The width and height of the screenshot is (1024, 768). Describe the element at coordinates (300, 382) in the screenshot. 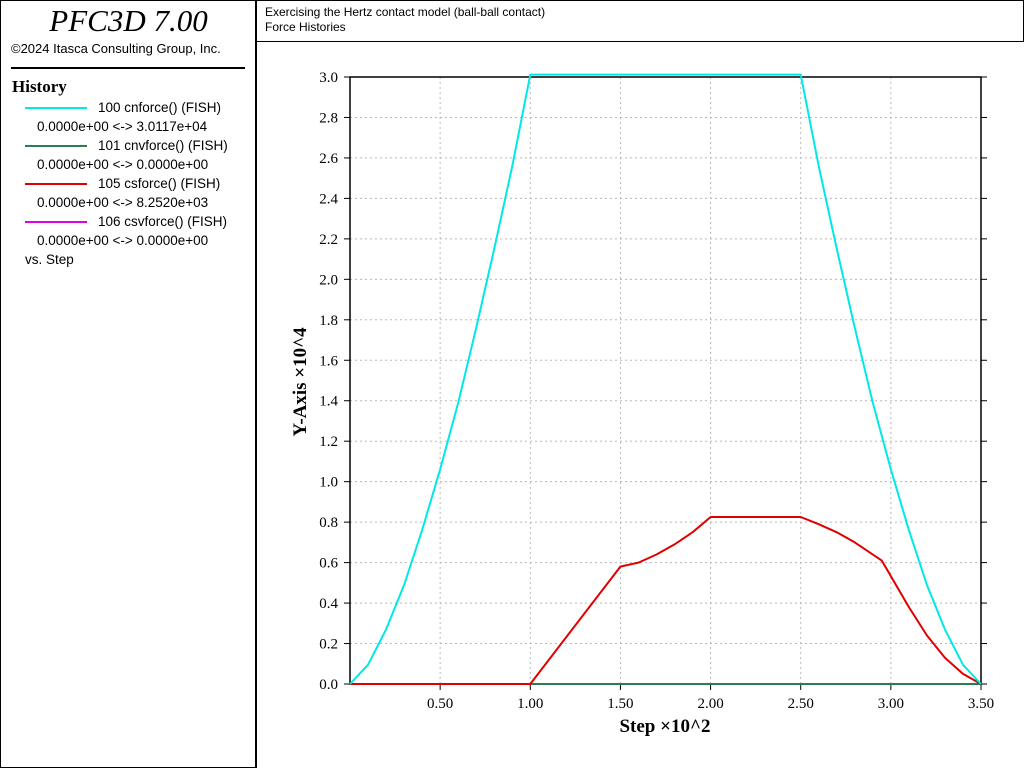

I see `y-axis-label: Y-Axis ×10^4` at that location.